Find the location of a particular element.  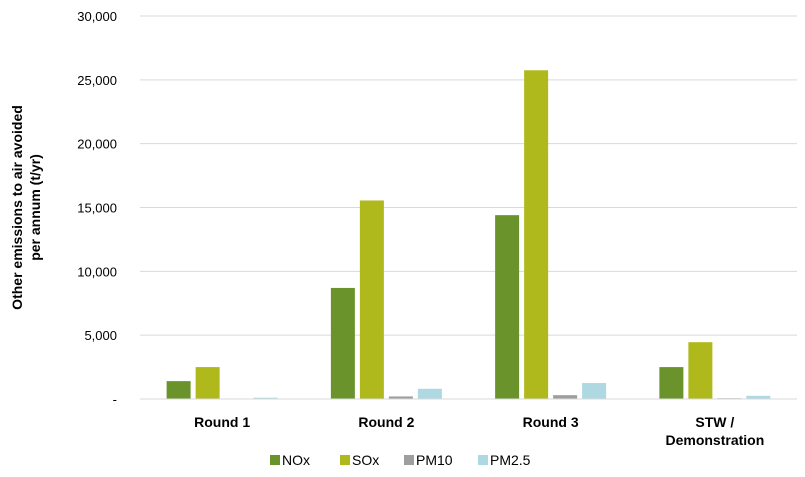

y-tick-label: 20,000 is located at coordinates (97, 144).